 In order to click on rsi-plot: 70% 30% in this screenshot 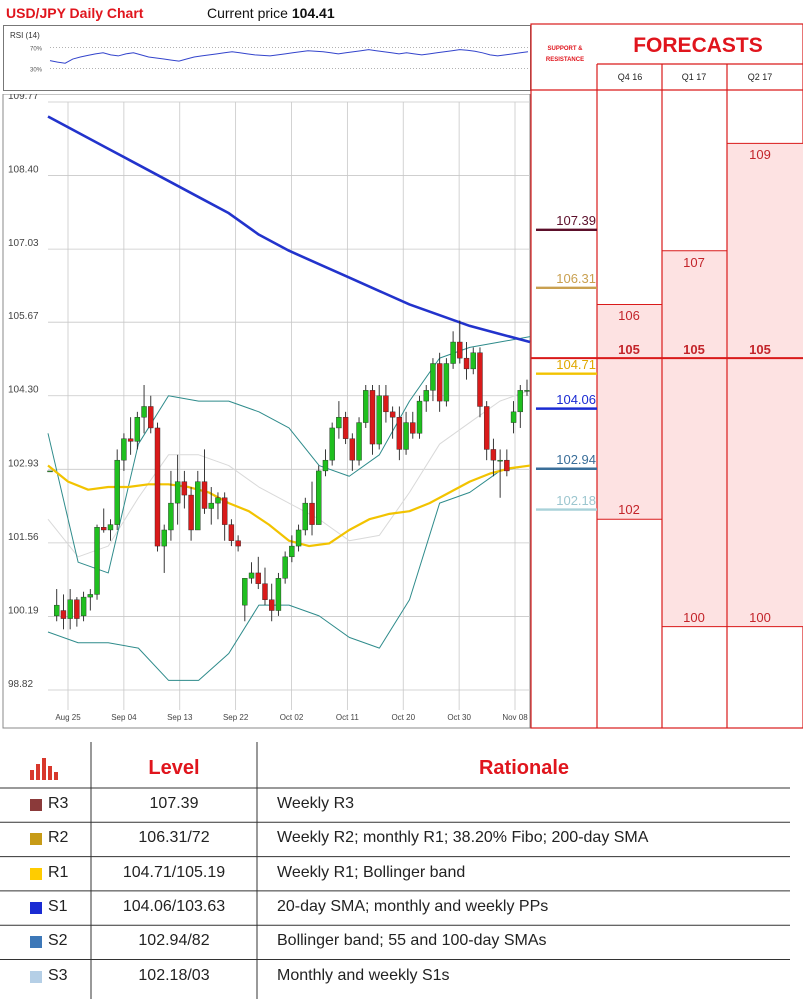, I will do `click(279, 60)`.